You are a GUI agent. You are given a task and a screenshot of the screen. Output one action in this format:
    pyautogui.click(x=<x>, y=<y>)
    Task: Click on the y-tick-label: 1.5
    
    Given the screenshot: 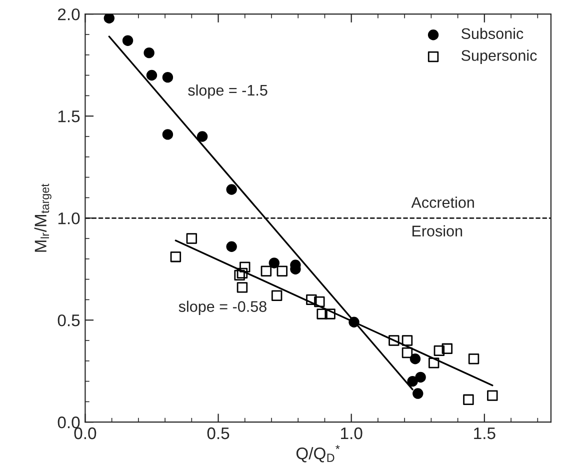 What is the action you would take?
    pyautogui.click(x=69, y=116)
    